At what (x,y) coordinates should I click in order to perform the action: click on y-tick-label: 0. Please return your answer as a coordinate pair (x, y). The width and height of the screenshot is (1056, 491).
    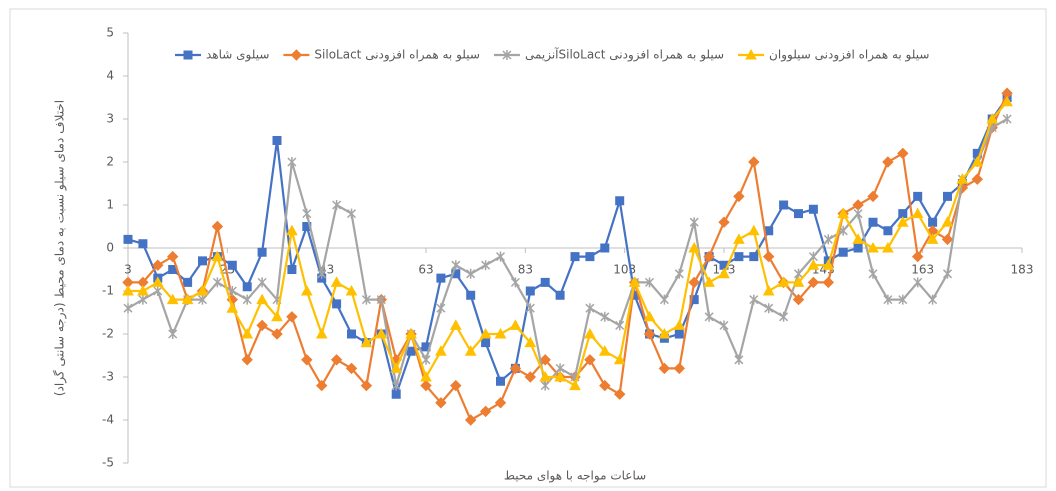
    Looking at the image, I should click on (110, 248).